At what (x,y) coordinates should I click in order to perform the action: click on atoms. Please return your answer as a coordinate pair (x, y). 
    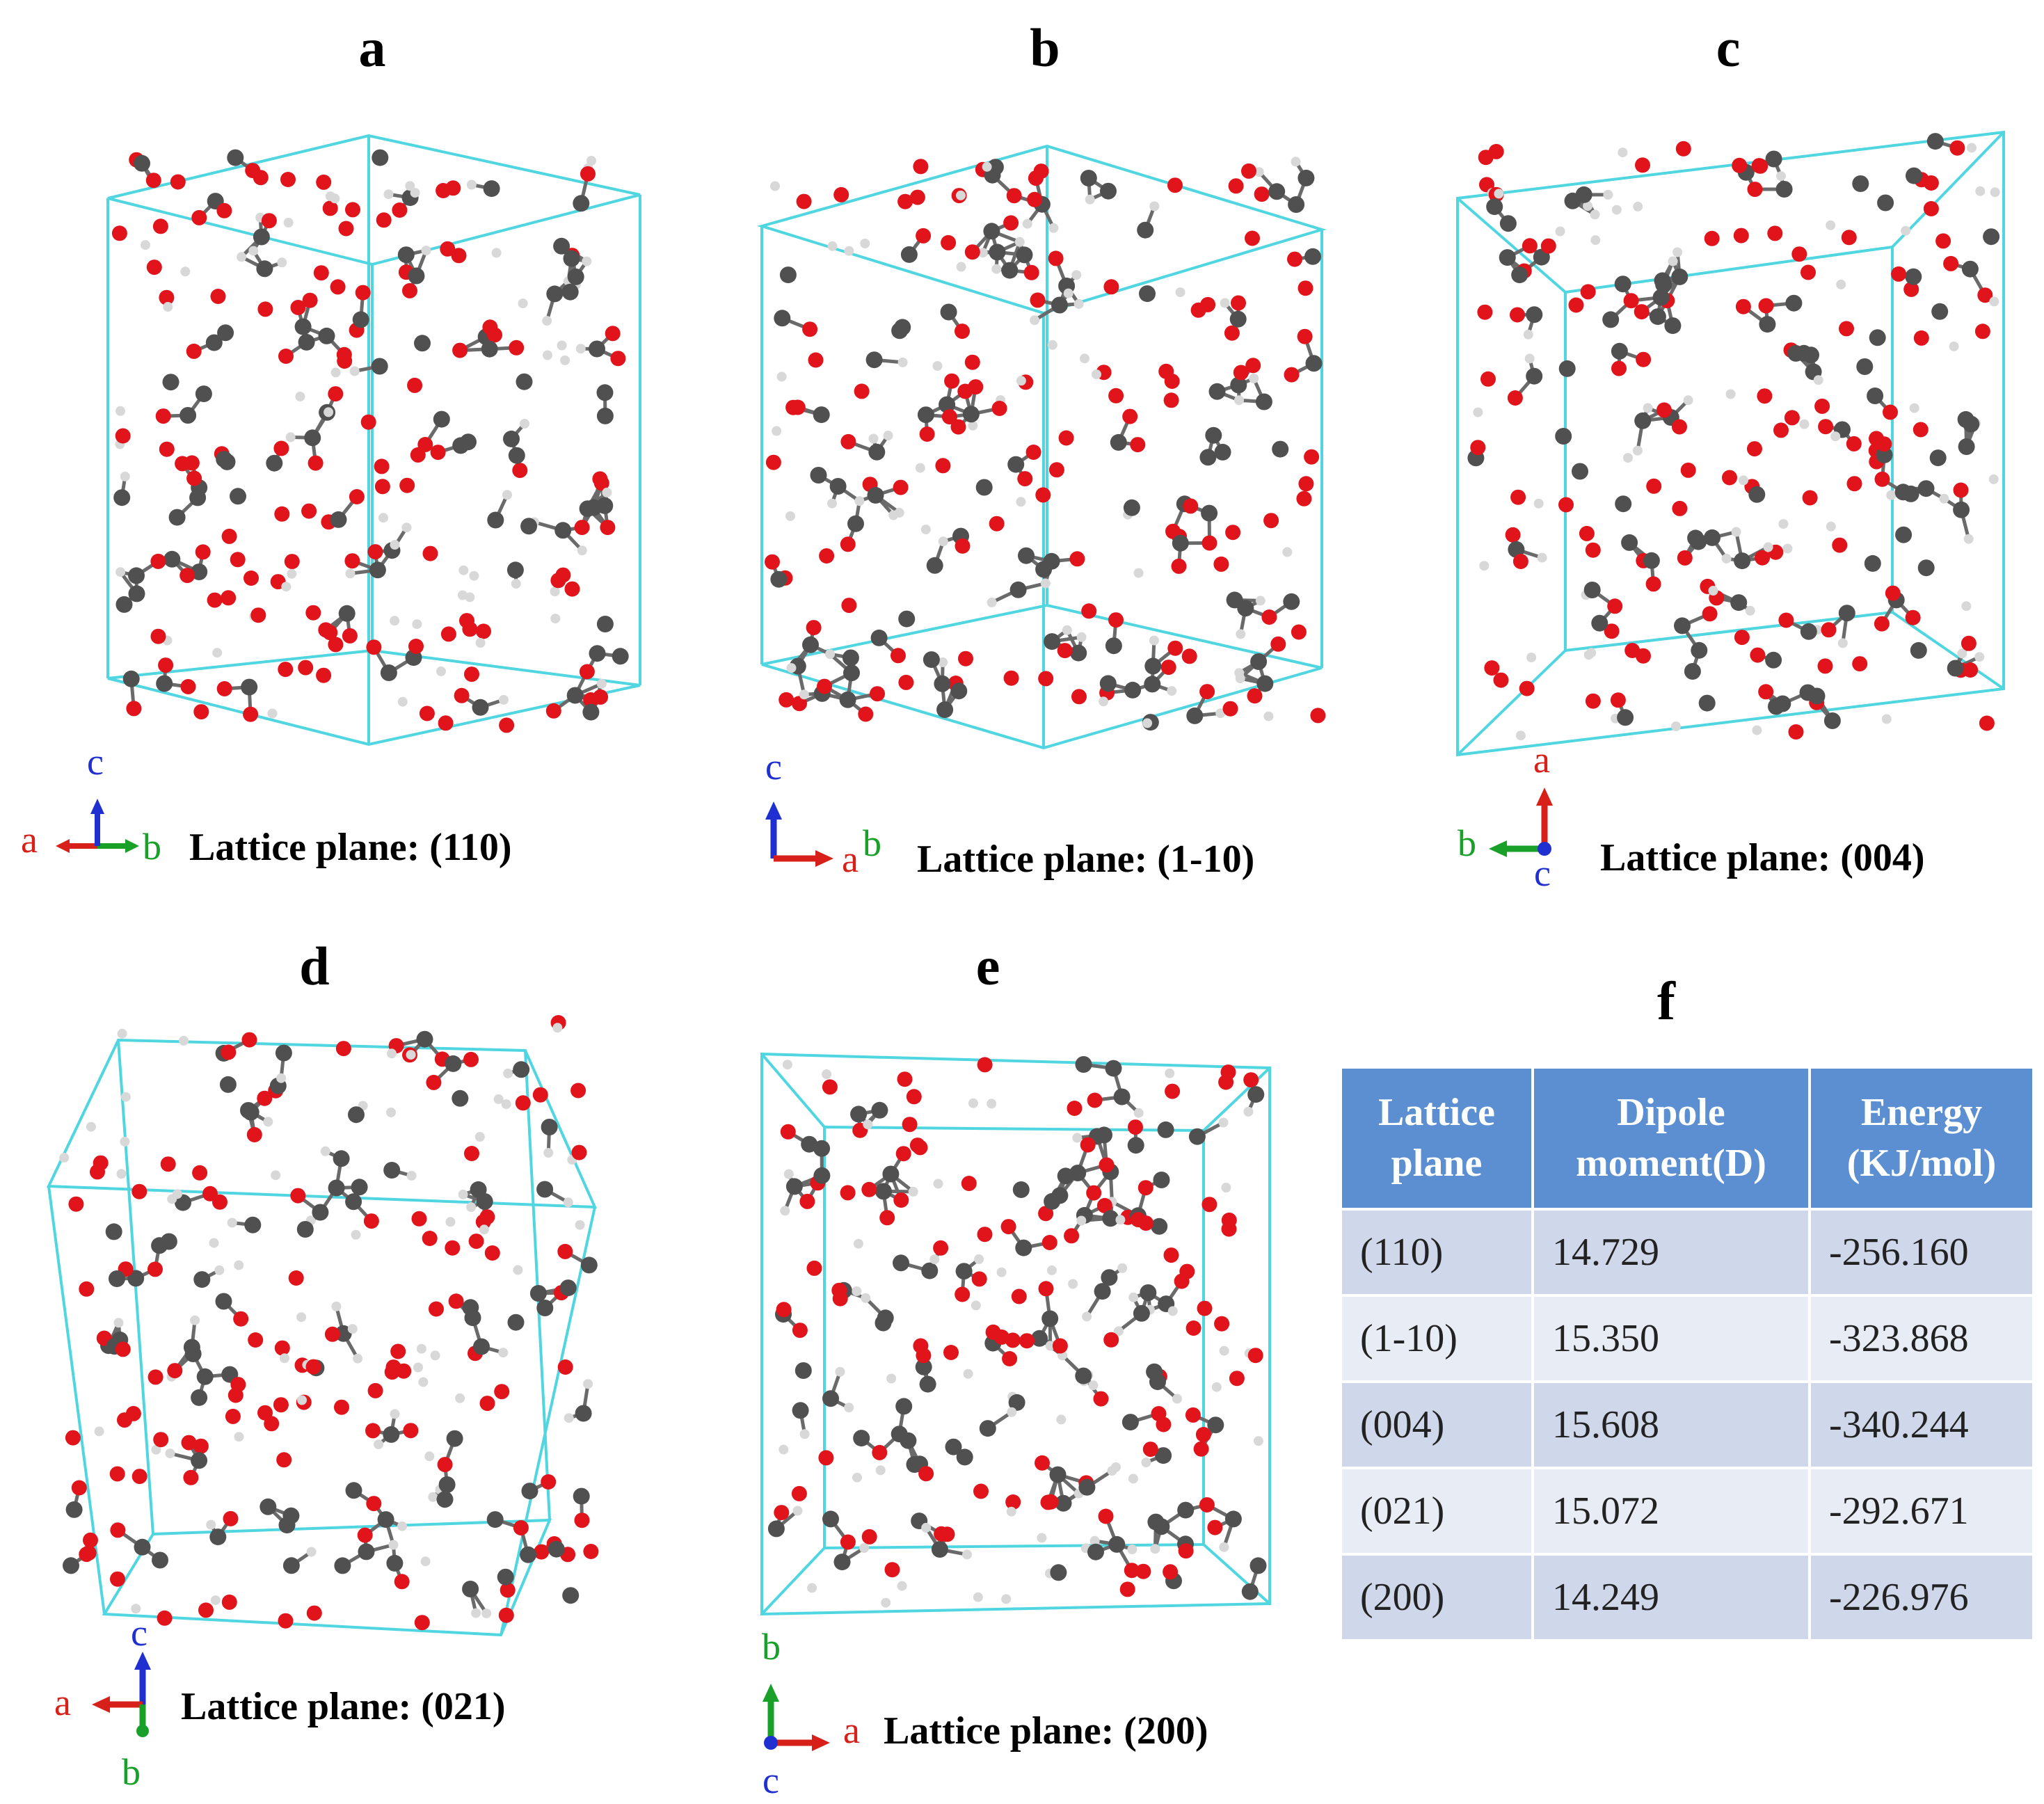
    Looking at the image, I should click on (370, 441).